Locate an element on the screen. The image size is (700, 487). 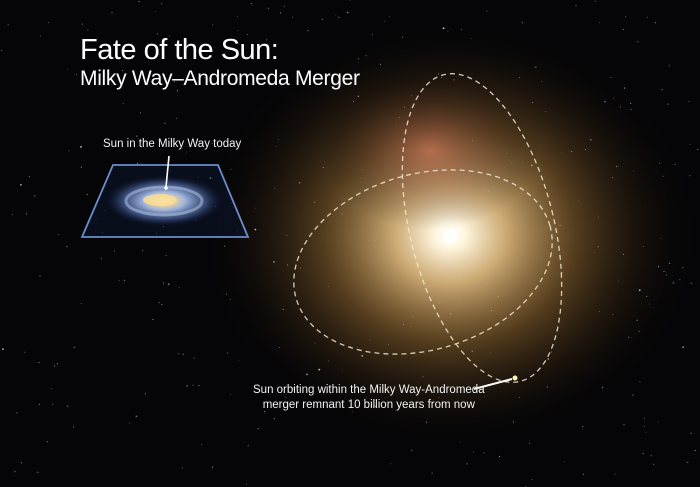
page-subtitle: Milky Way–Andromeda Merger is located at coordinates (220, 78).